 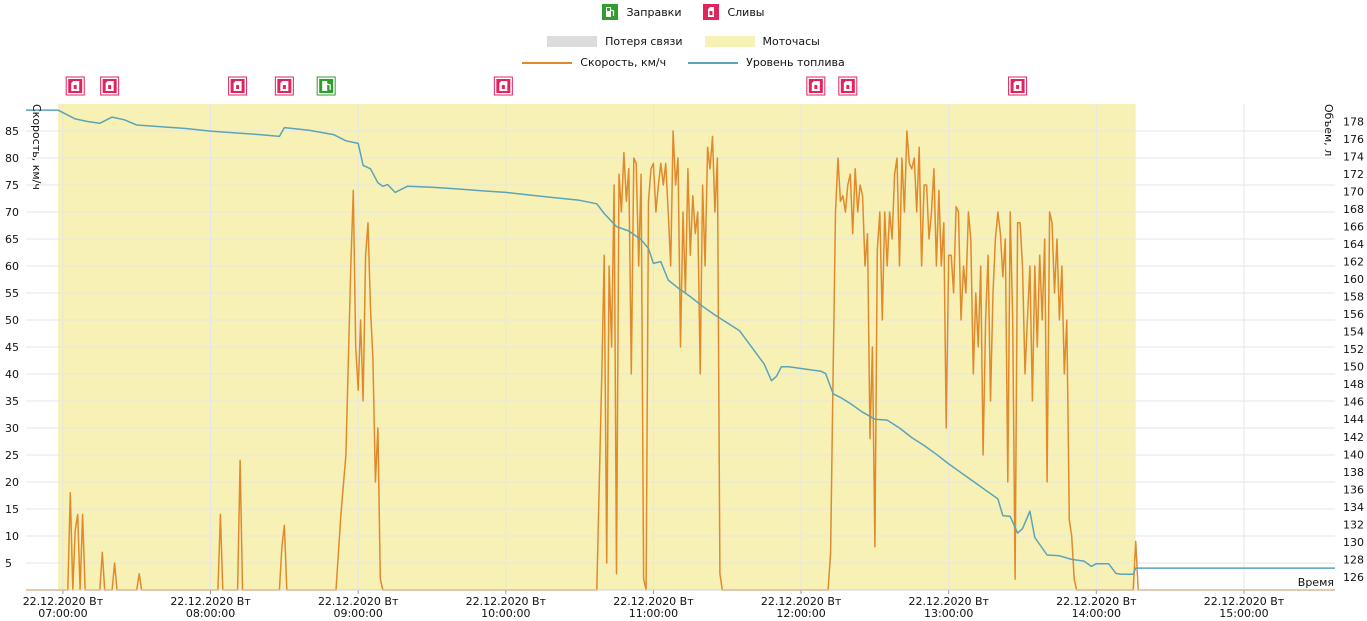 What do you see at coordinates (12, 266) in the screenshot?
I see `y-left-tick-label: 60` at bounding box center [12, 266].